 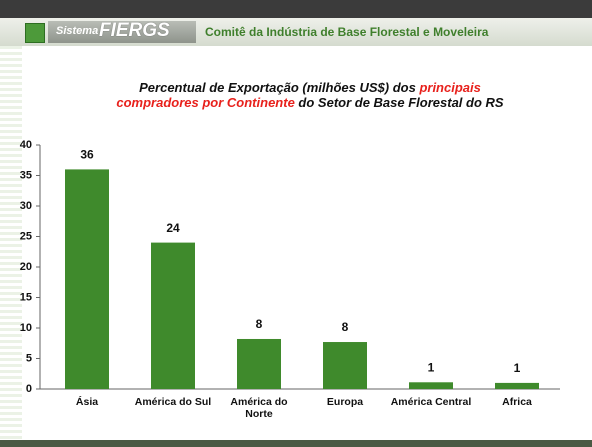 What do you see at coordinates (517, 402) in the screenshot?
I see `x-tick-label: Africa` at bounding box center [517, 402].